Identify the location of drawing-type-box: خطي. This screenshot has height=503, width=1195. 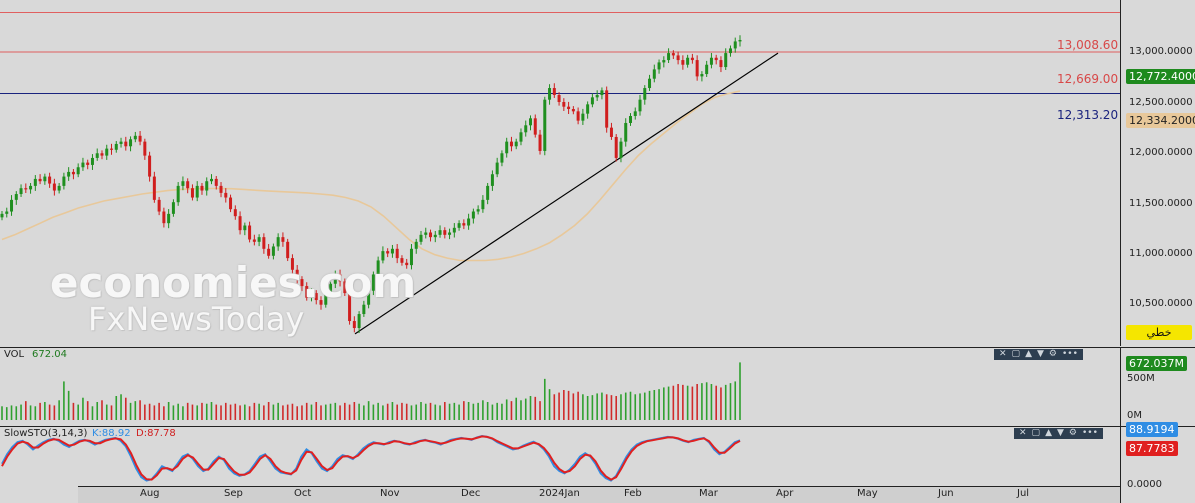
(1159, 332).